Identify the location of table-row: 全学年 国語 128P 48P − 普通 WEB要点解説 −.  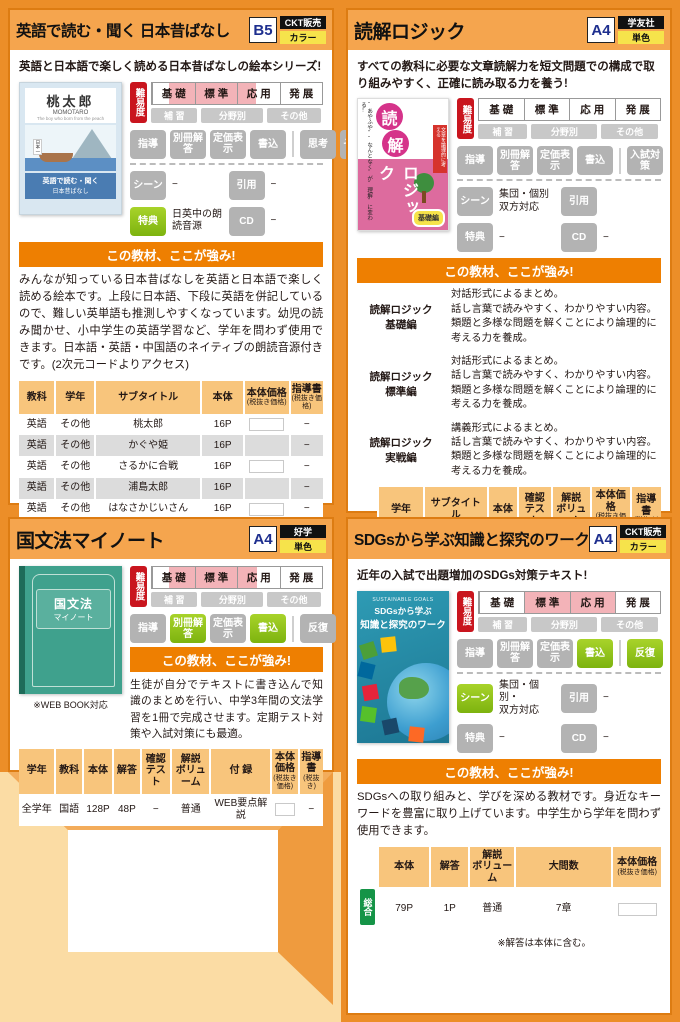
(171, 809).